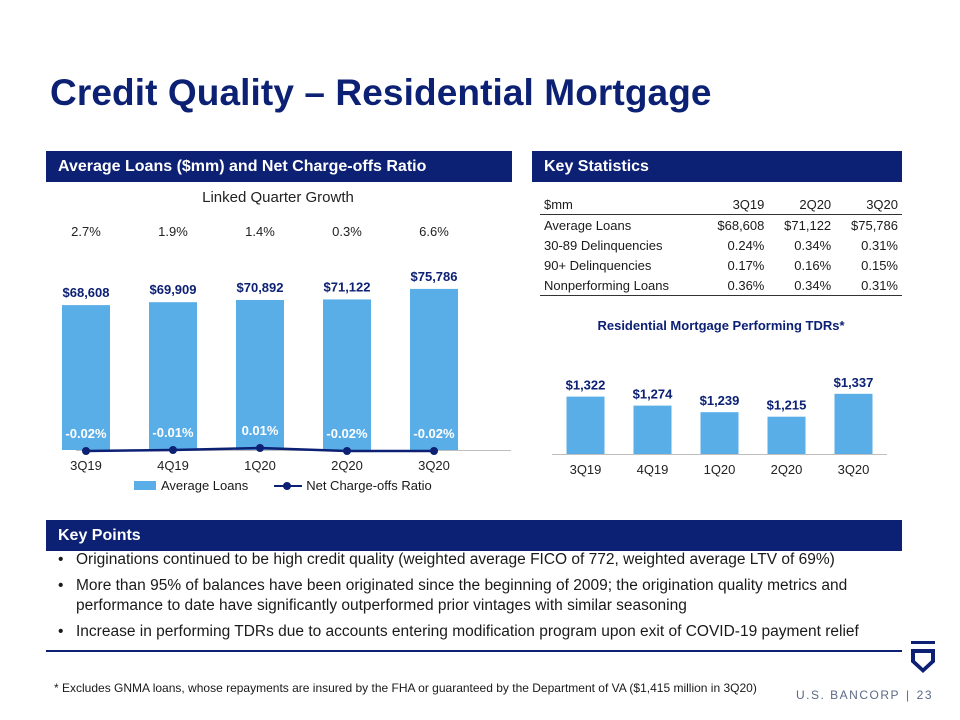 This screenshot has width=960, height=720. Describe the element at coordinates (598, 265) in the screenshot. I see `stats-cell: 90+ Delinquencies` at that location.